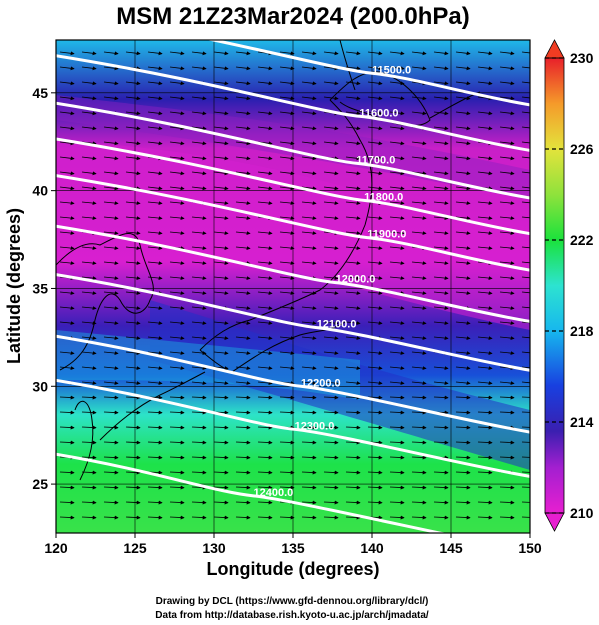  I want to click on y-tick-label: 45, so click(40, 93).